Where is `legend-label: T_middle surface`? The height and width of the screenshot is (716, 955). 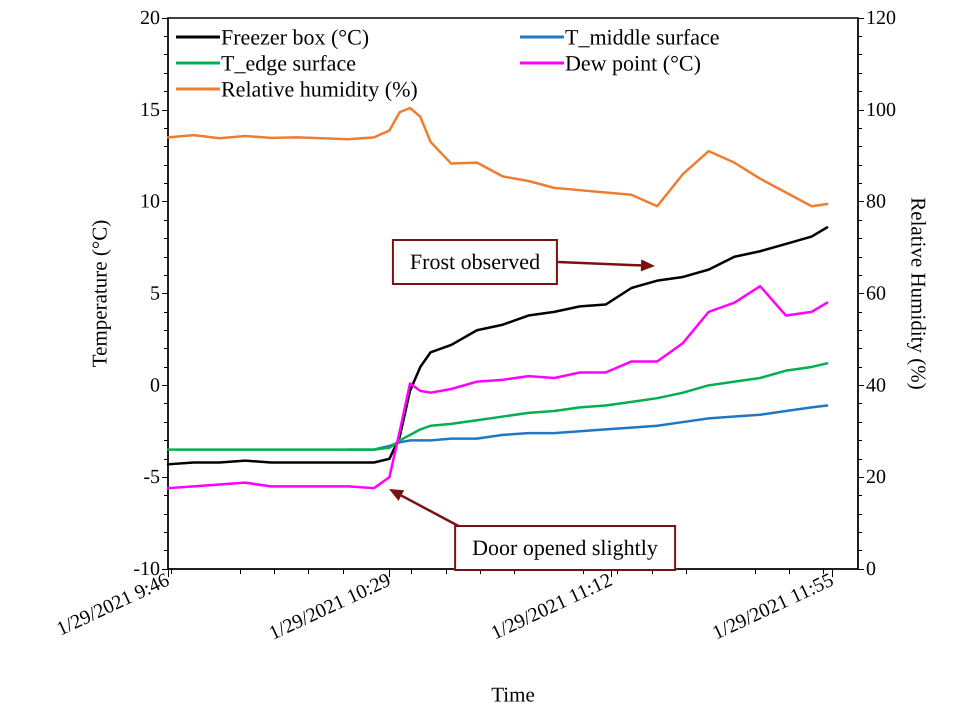
legend-label: T_middle surface is located at coordinates (642, 37).